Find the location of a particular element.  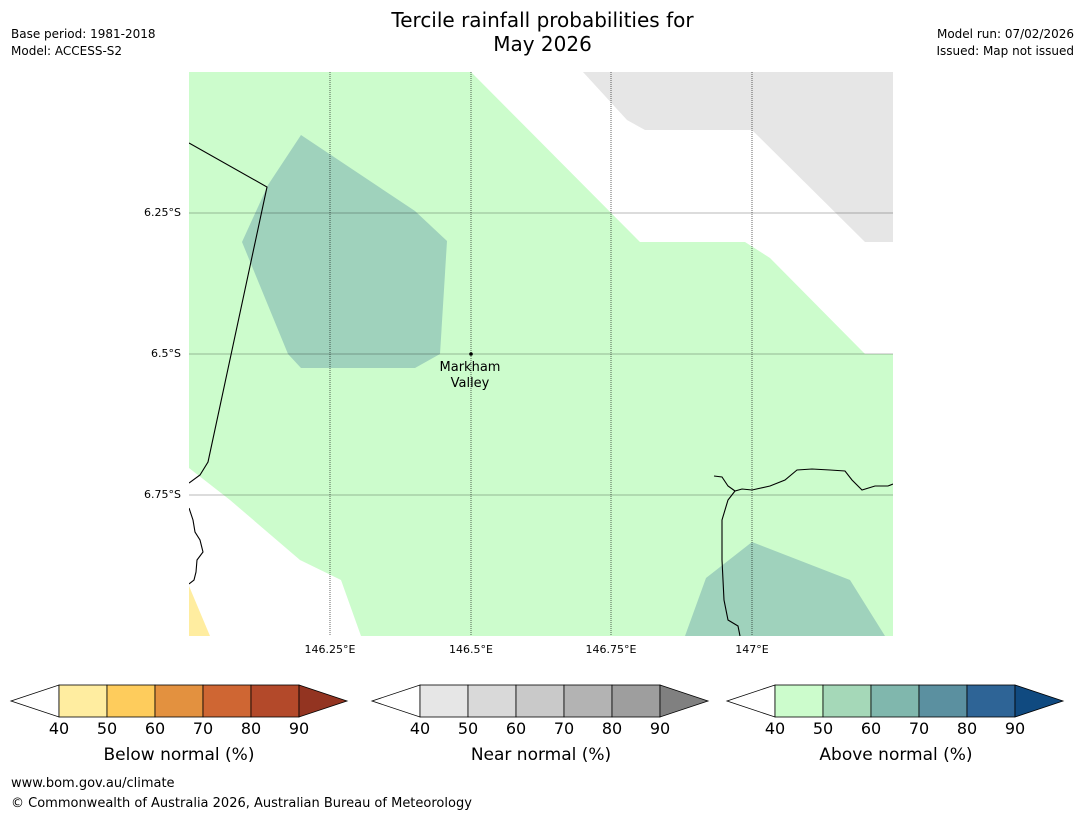

lat-label-6-5: 6.5°S is located at coordinates (166, 353).